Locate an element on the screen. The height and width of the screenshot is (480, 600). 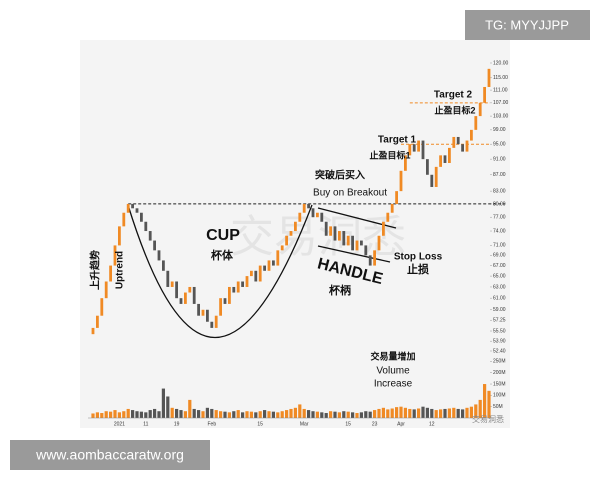
y-tick-label: 71.00 is located at coordinates (499, 246).